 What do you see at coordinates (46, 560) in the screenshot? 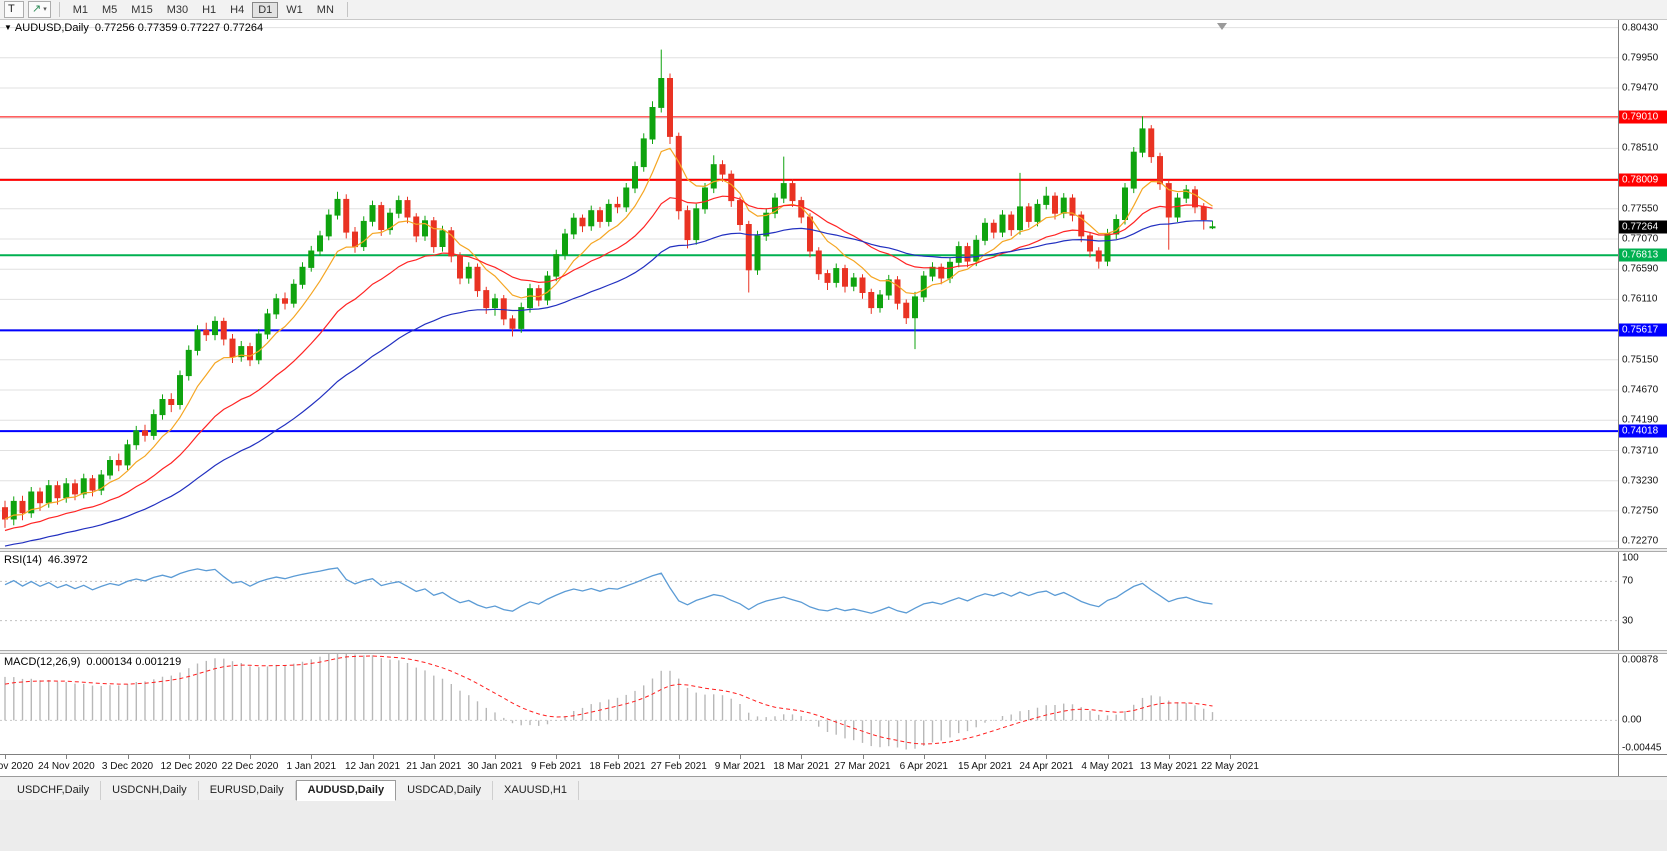
I see `rsi-header: RSI(14) 46.3972` at bounding box center [46, 560].